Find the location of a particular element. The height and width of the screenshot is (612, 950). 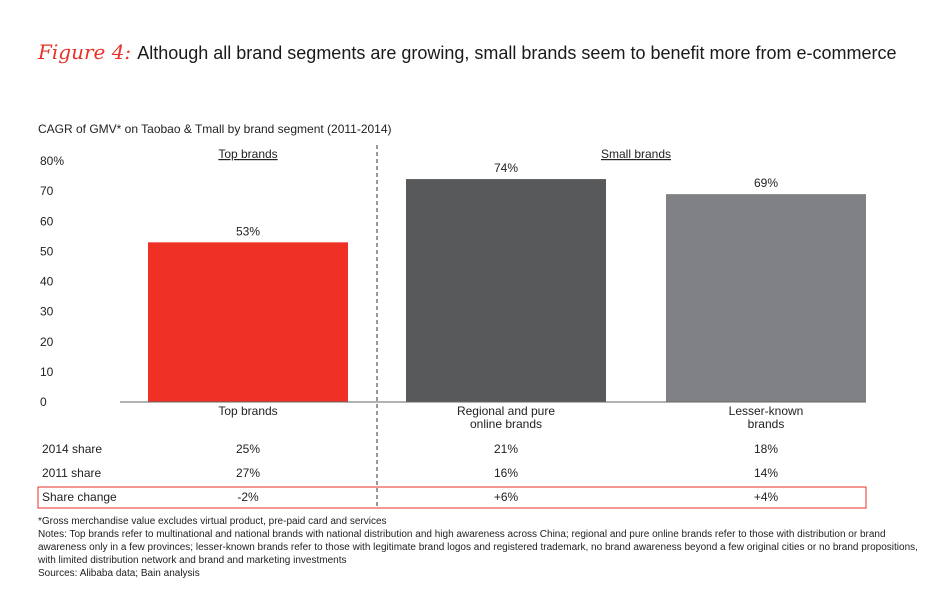

figure-label: Figure 4: is located at coordinates (85, 52).